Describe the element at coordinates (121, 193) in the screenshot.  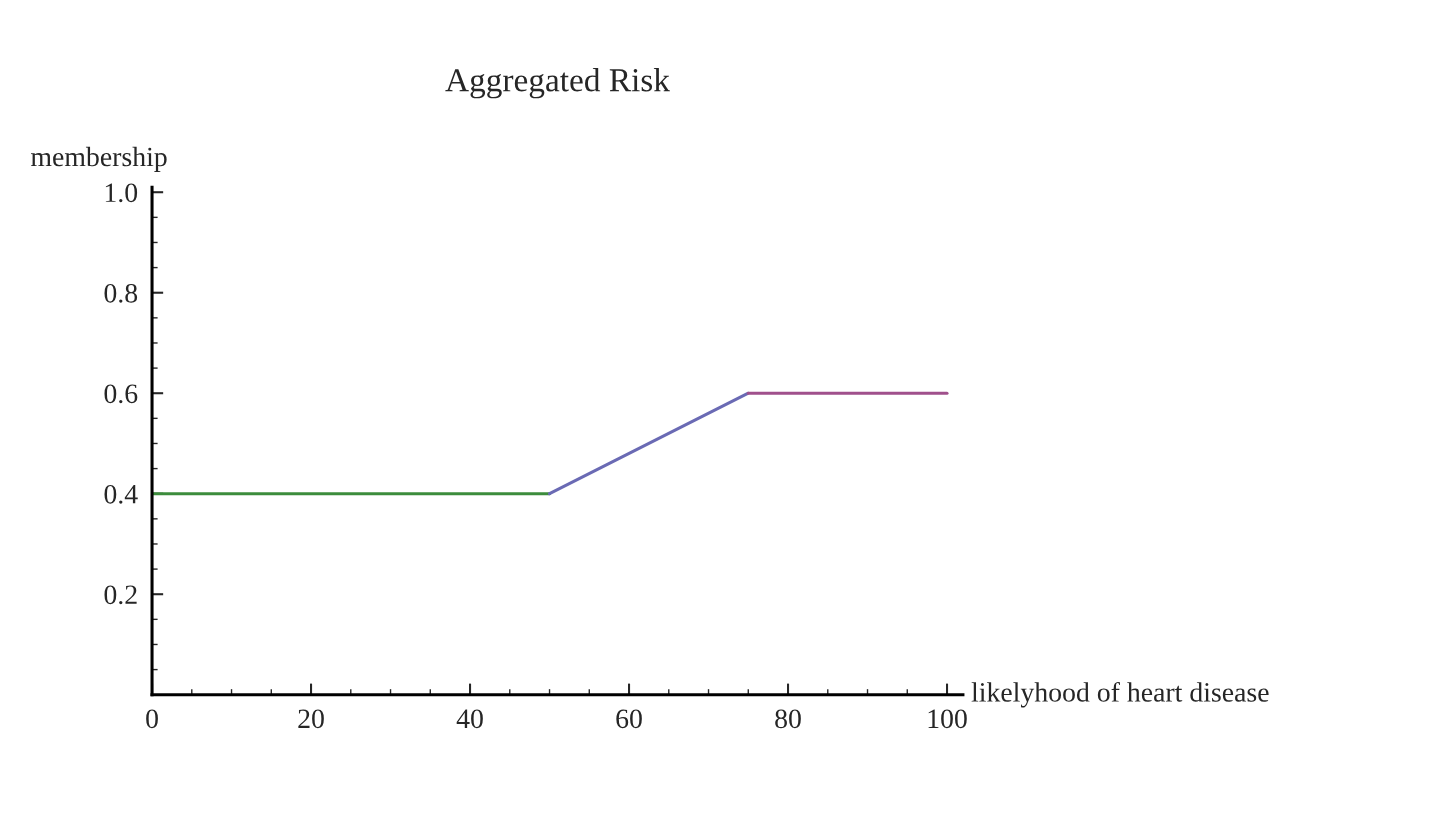
I see `y-tick-label: 1.0` at that location.